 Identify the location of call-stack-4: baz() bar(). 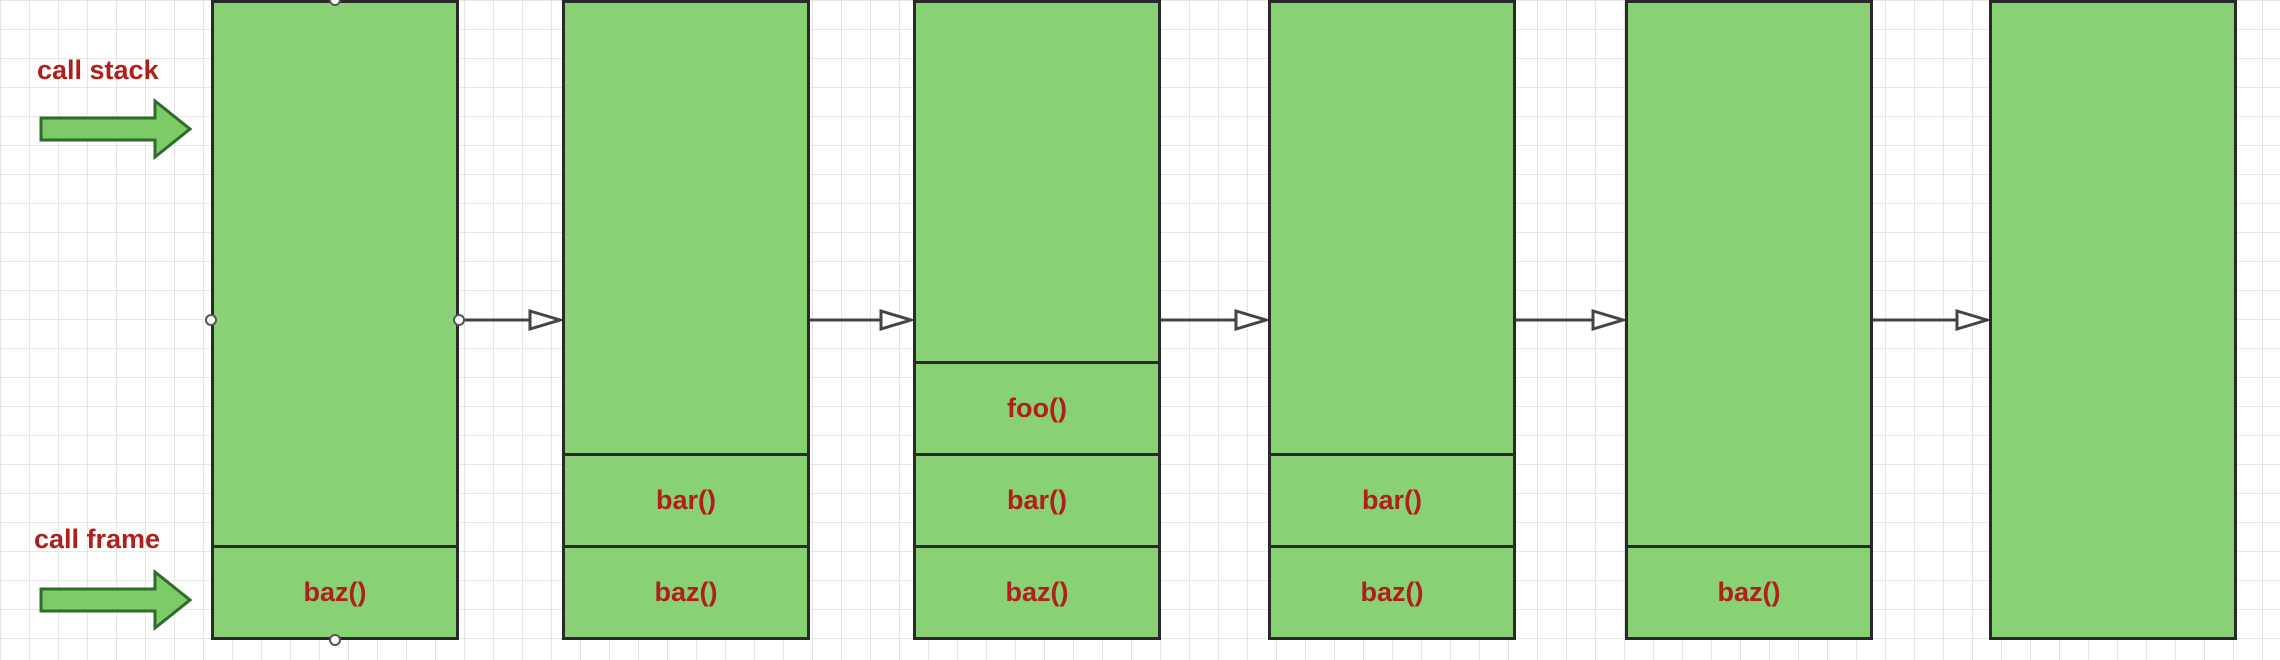
(1392, 320).